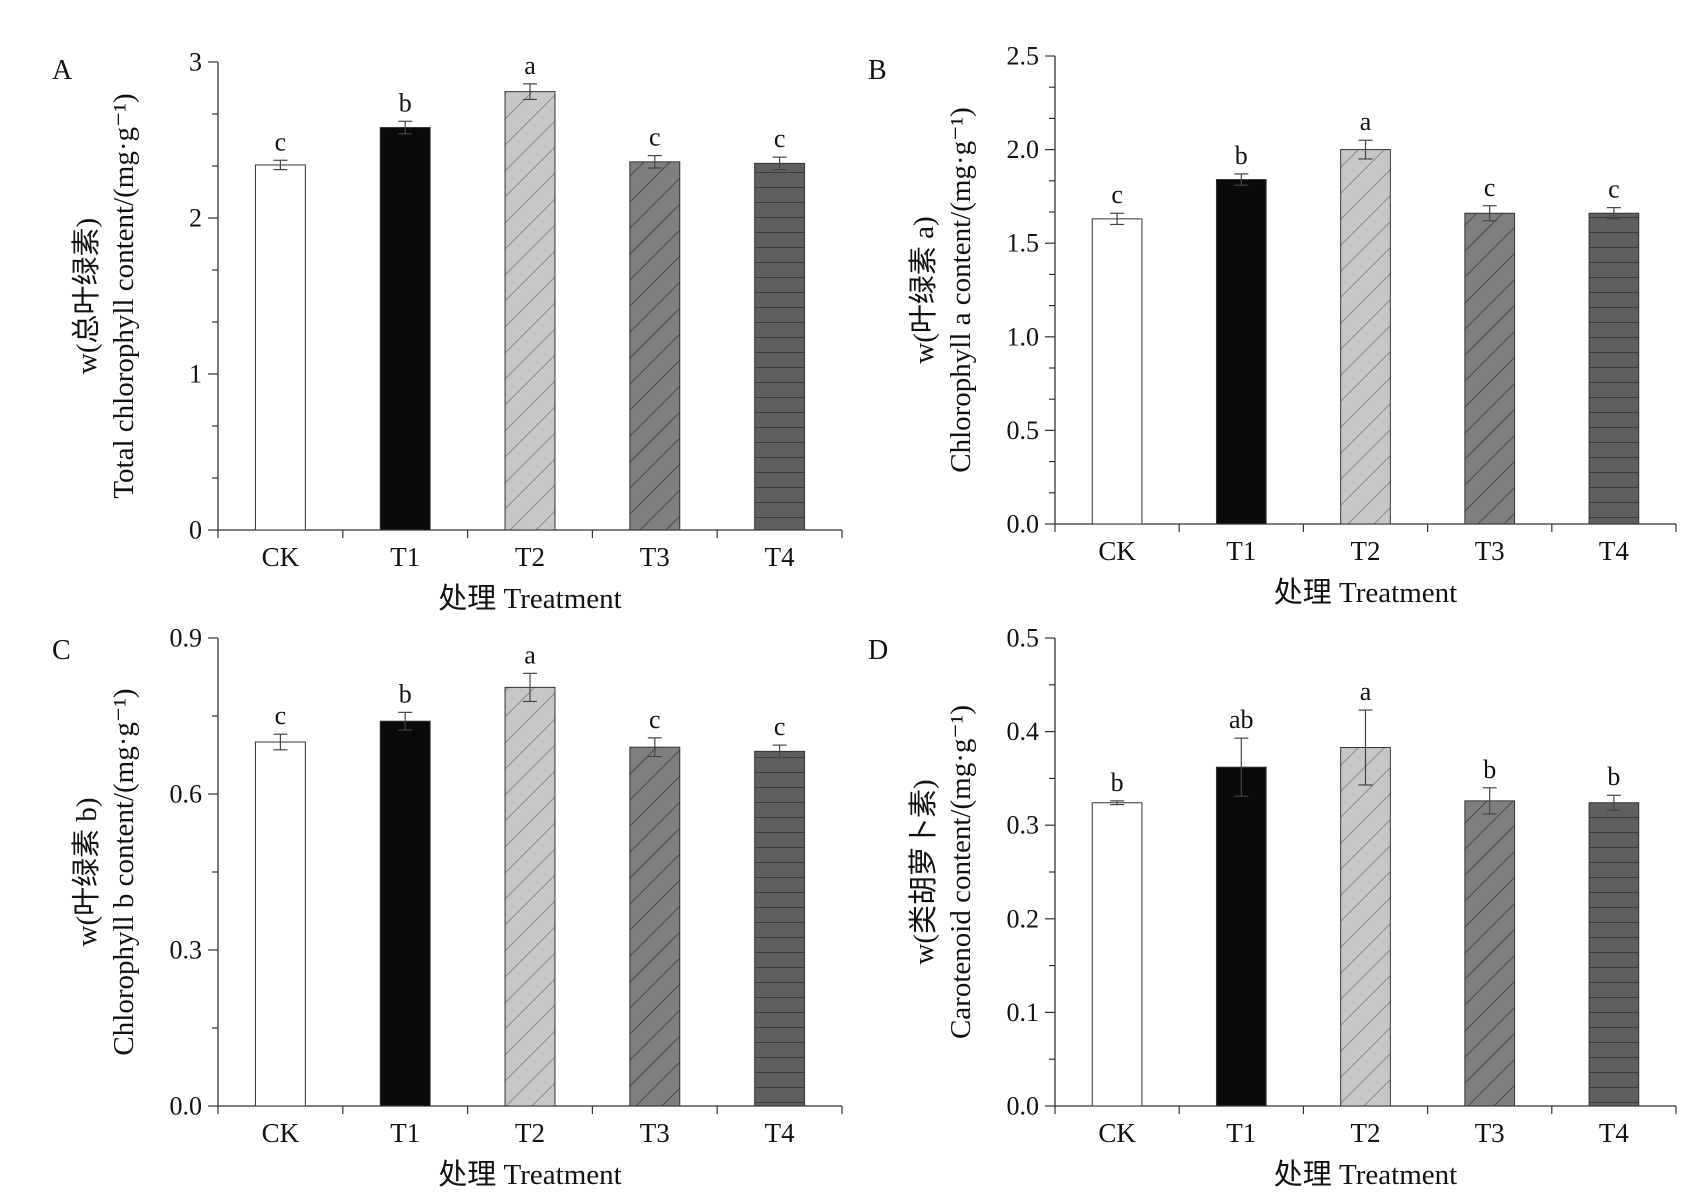 This screenshot has width=1692, height=1201. What do you see at coordinates (195, 62) in the screenshot?
I see `y-tick-label: 3` at bounding box center [195, 62].